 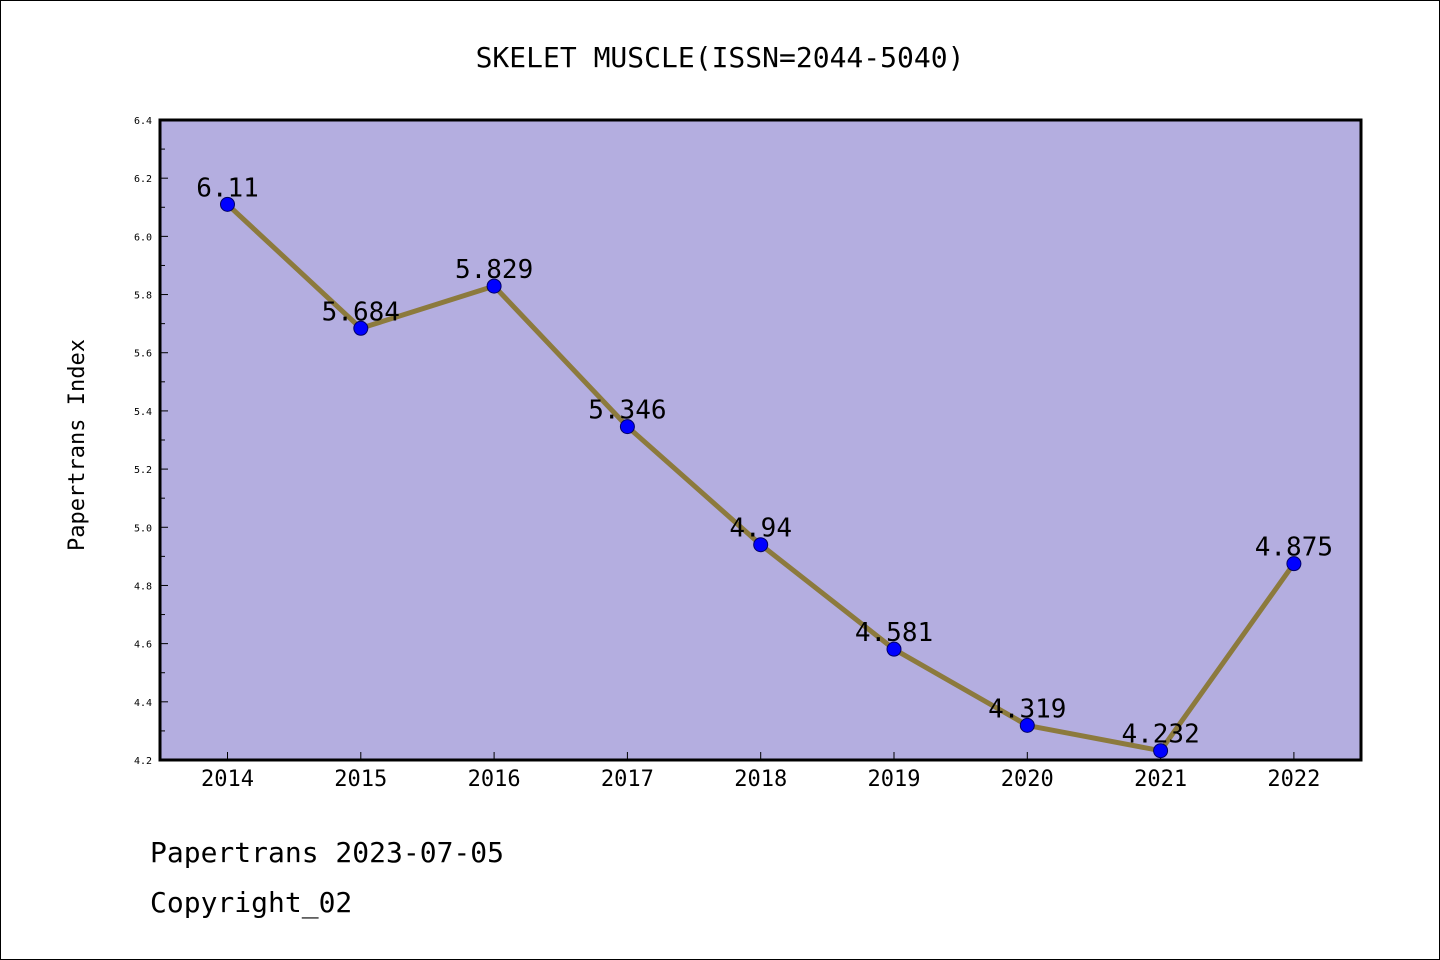 What do you see at coordinates (143, 296) in the screenshot?
I see `y-tick-label: 5.8` at bounding box center [143, 296].